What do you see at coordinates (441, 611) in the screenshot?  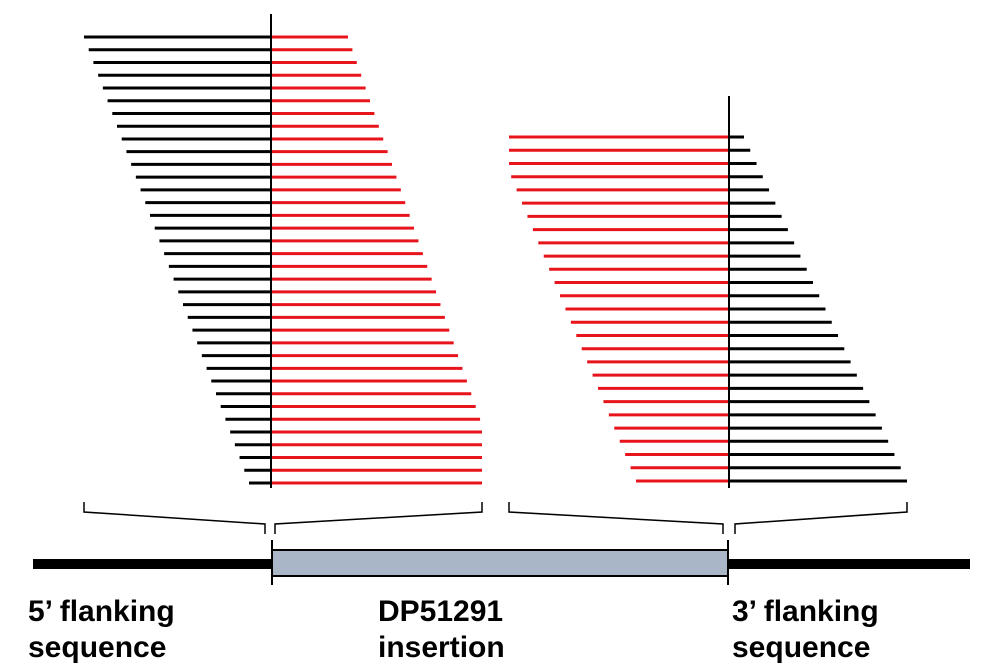 I see `insertion-label-line1: DP51291` at bounding box center [441, 611].